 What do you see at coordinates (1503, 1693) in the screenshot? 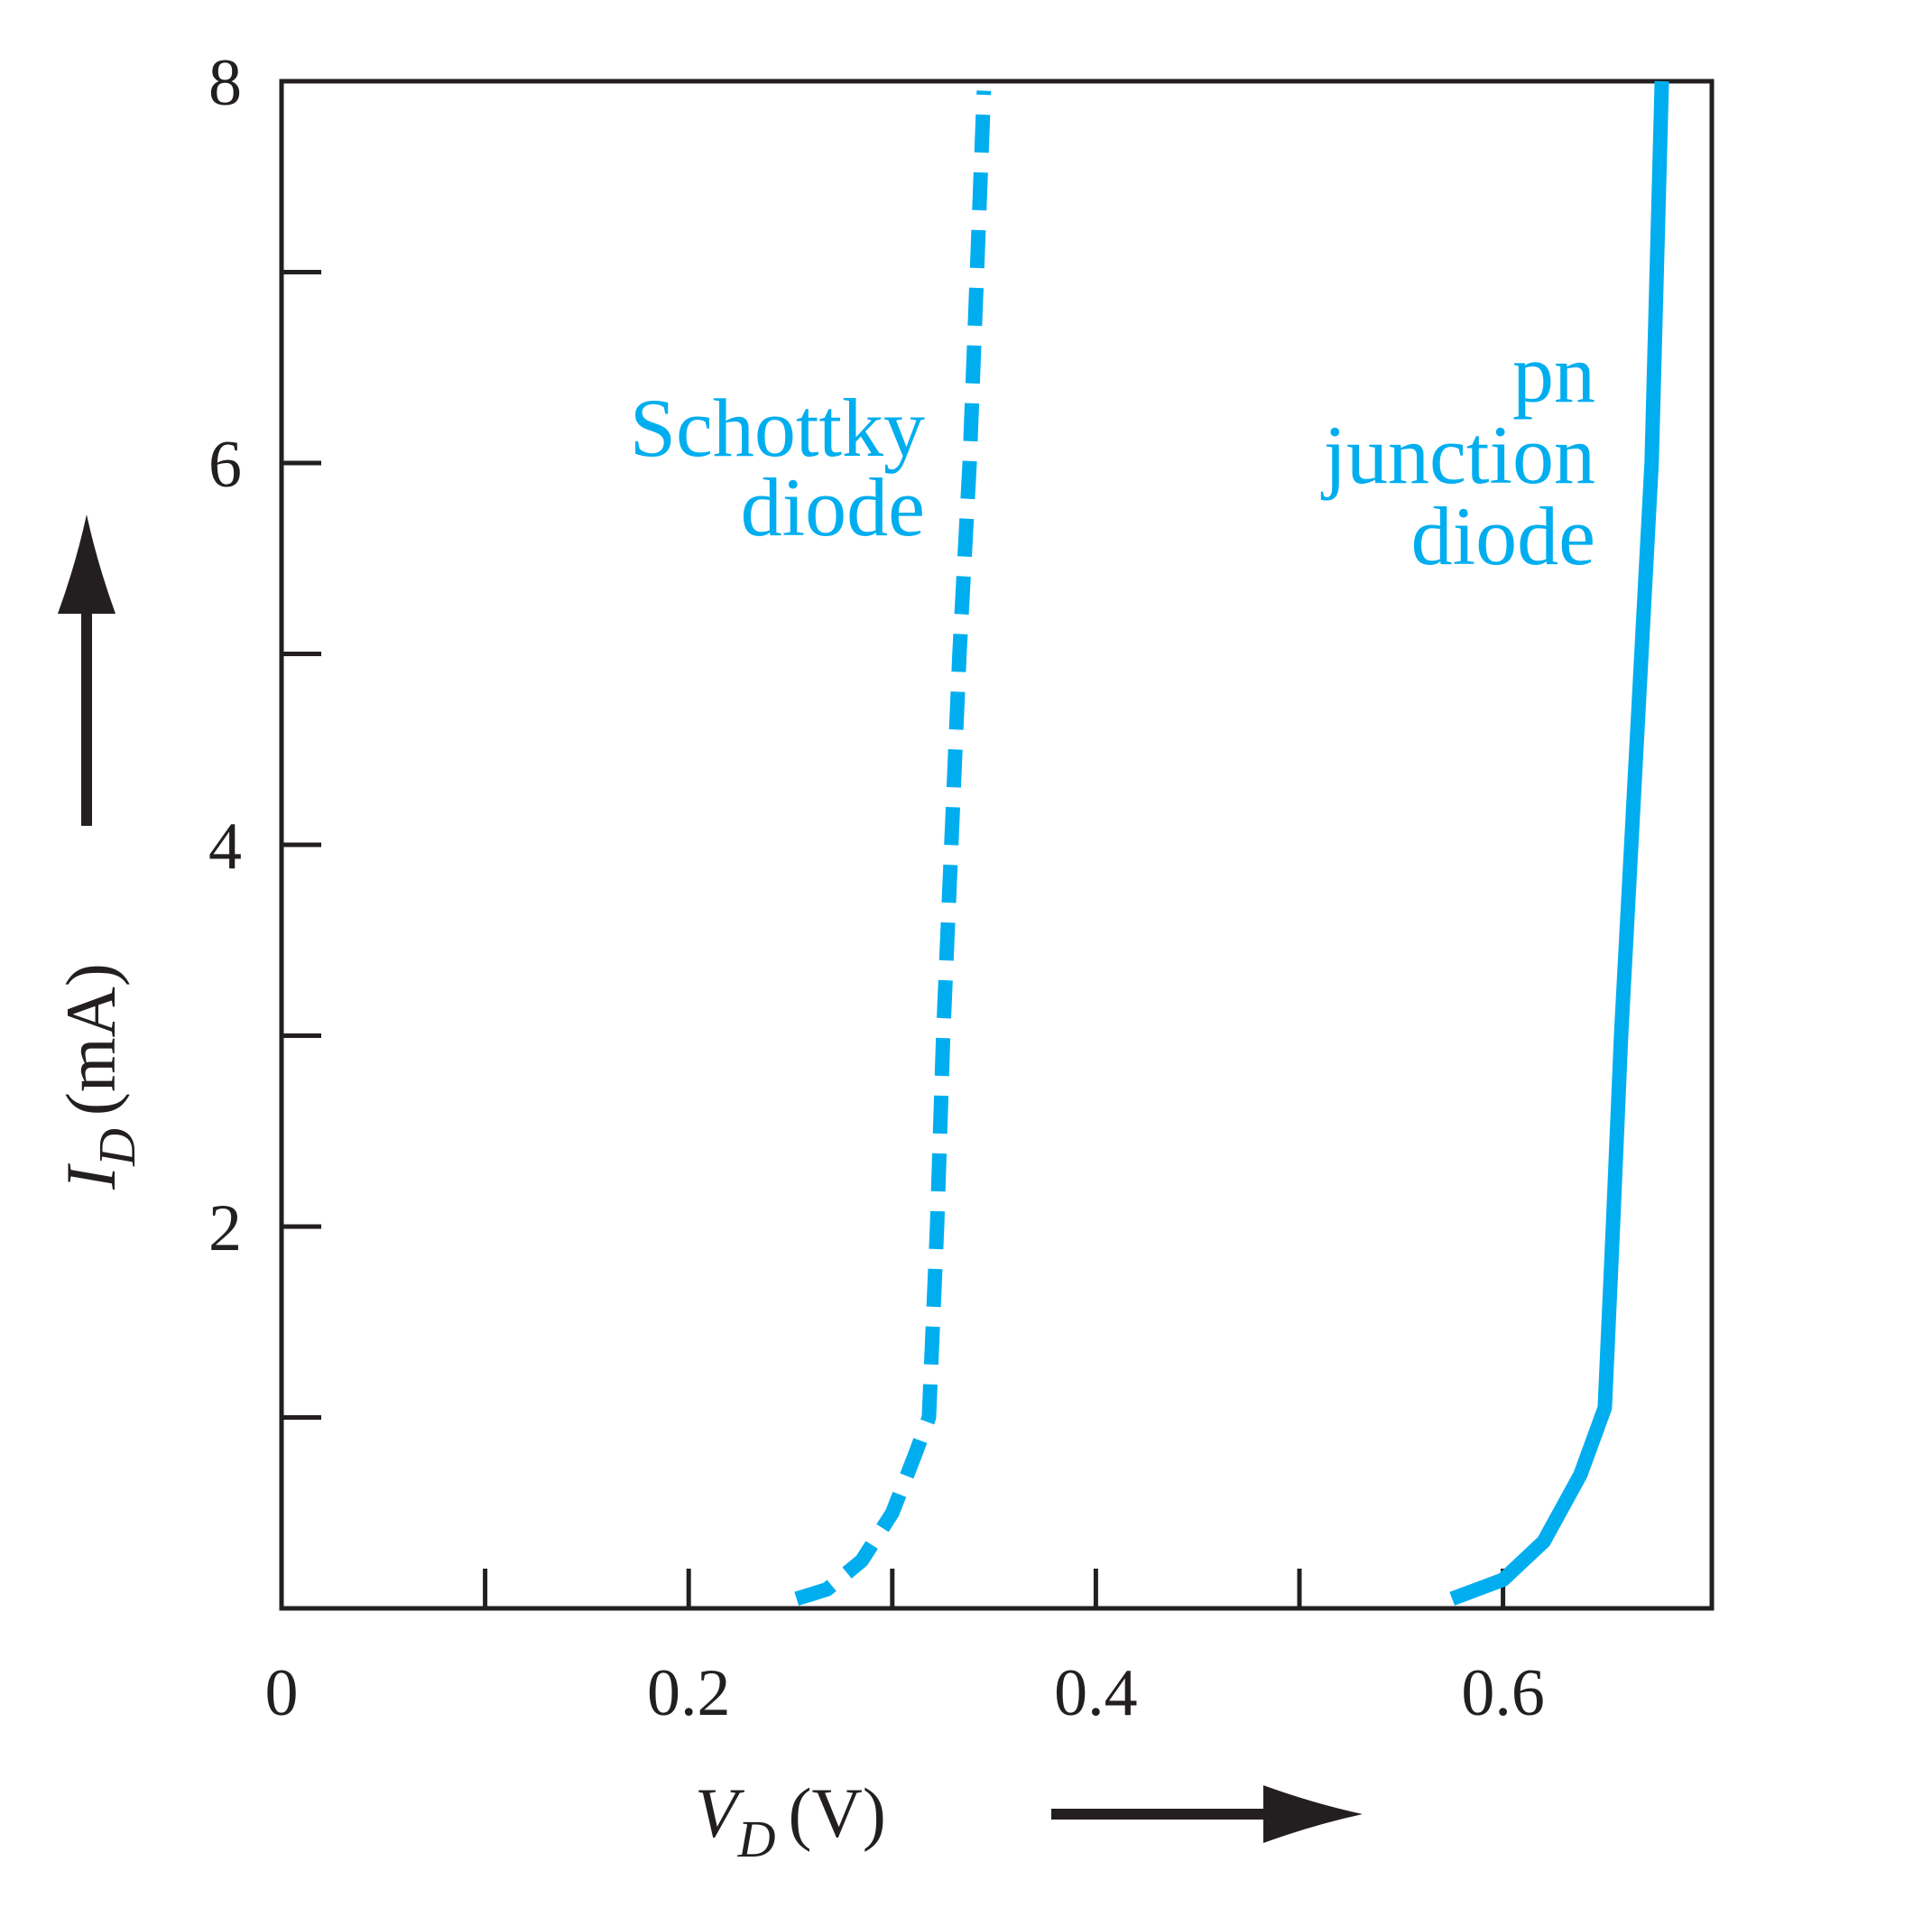
I see `x-tick-label: 0.6` at bounding box center [1503, 1693].